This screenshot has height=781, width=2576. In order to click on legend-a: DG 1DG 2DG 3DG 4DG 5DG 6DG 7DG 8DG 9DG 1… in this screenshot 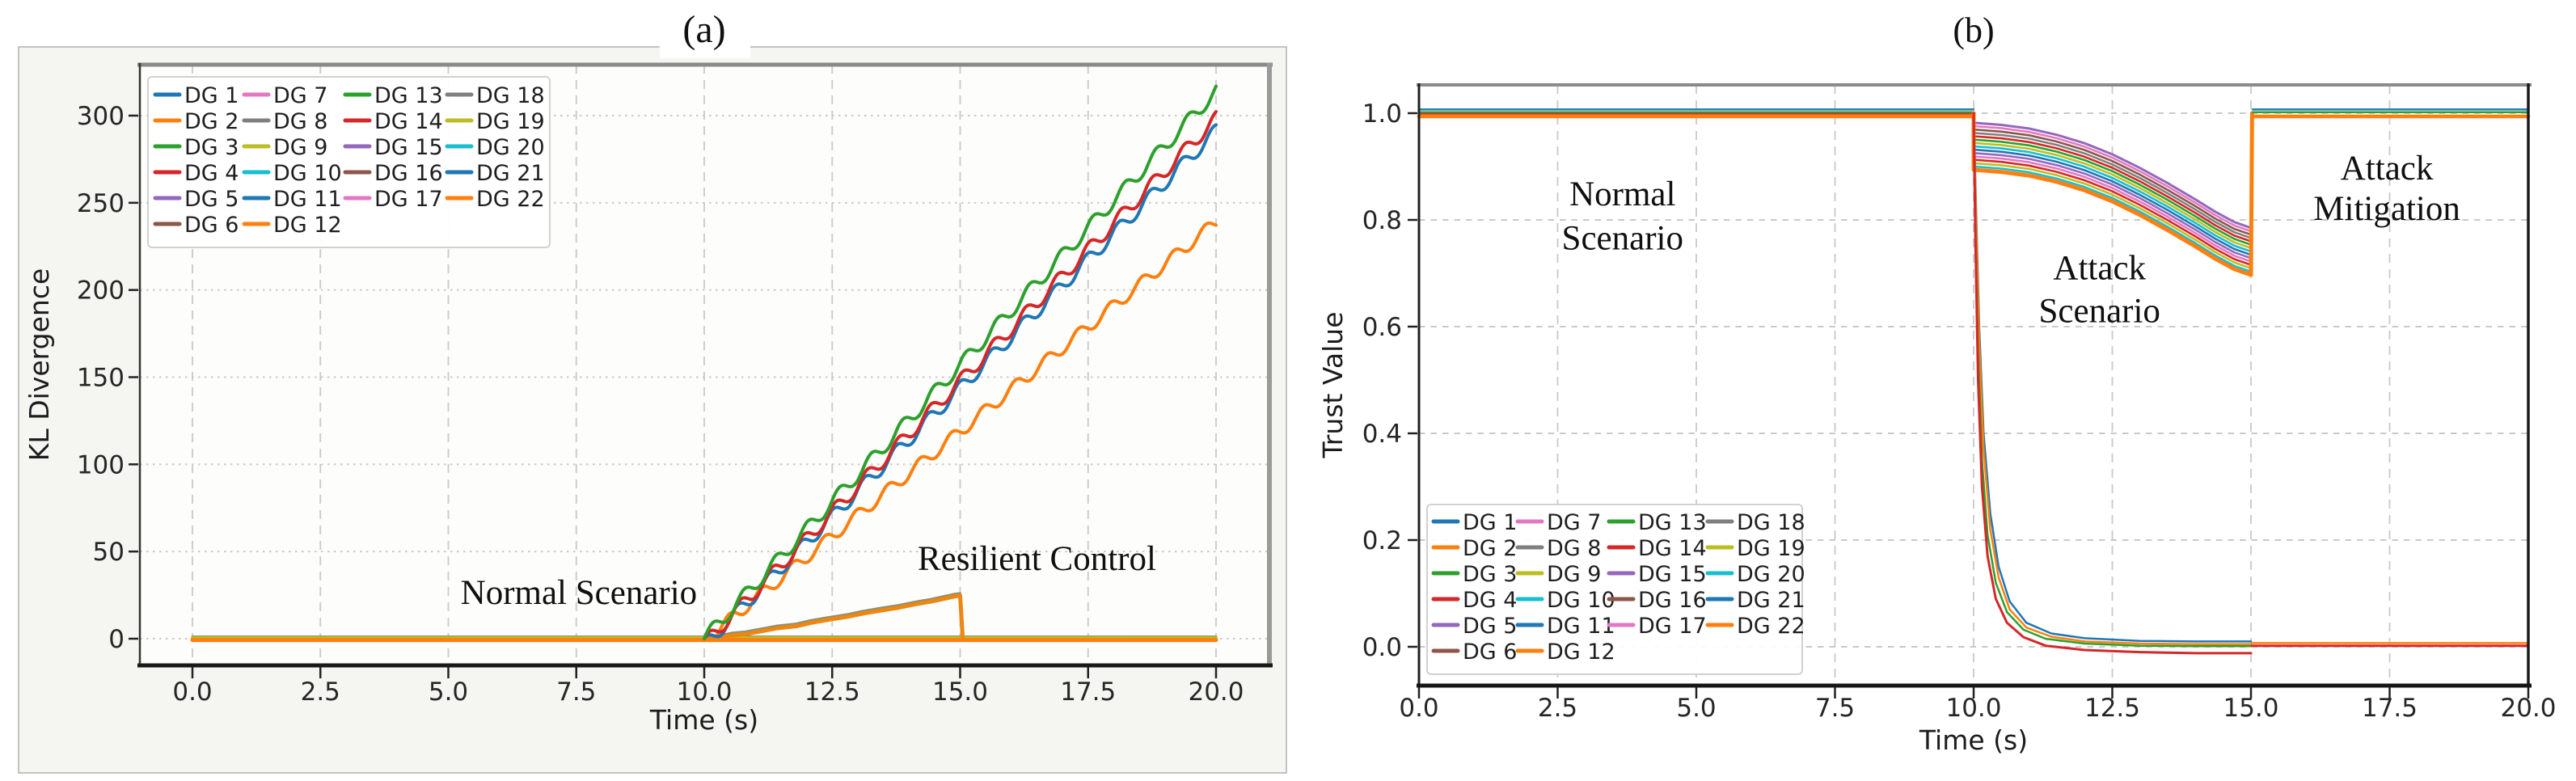, I will do `click(349, 162)`.